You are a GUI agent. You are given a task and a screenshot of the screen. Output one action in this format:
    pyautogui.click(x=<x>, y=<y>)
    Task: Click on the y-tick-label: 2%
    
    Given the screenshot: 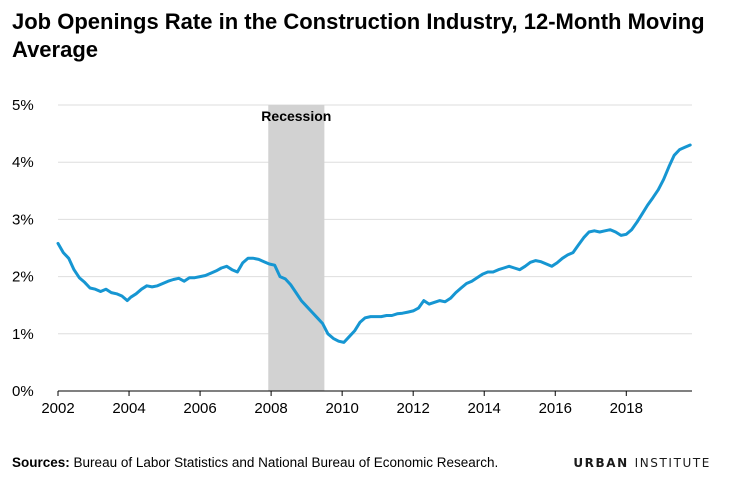 What is the action you would take?
    pyautogui.click(x=23, y=277)
    